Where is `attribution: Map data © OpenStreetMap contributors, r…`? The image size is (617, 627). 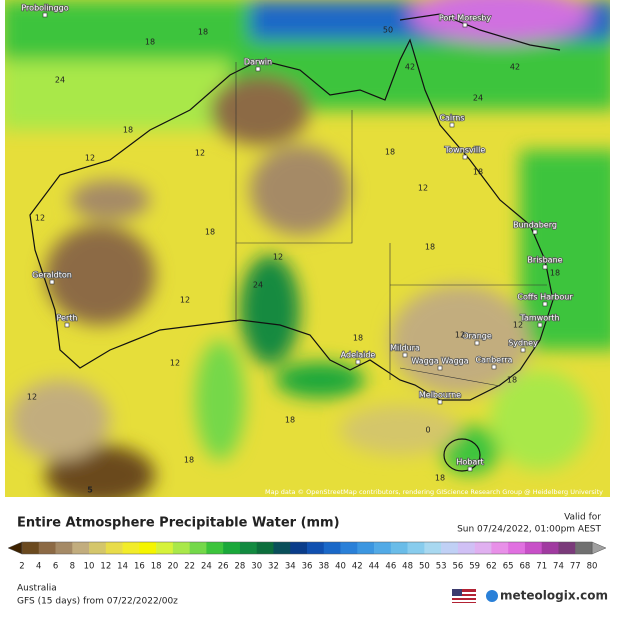 attribution: Map data © OpenStreetMap contributors, r… is located at coordinates (434, 492).